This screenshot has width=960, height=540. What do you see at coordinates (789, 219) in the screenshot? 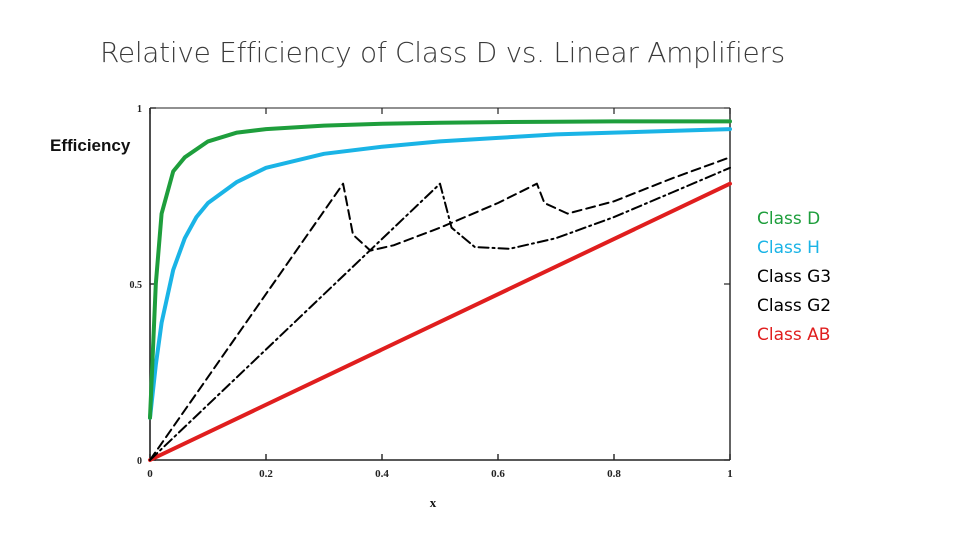
I see `legend-entry-class-d: Class D` at bounding box center [789, 219].